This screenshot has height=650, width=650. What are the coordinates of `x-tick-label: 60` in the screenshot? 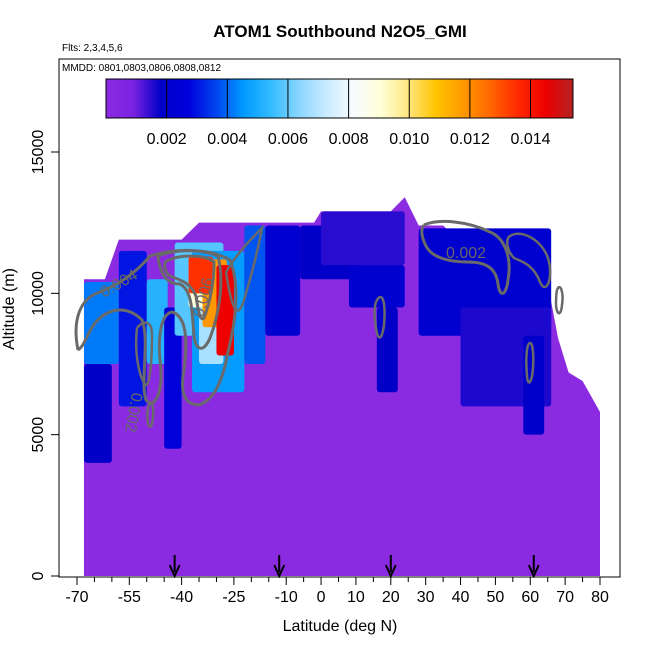 It's located at (530, 597).